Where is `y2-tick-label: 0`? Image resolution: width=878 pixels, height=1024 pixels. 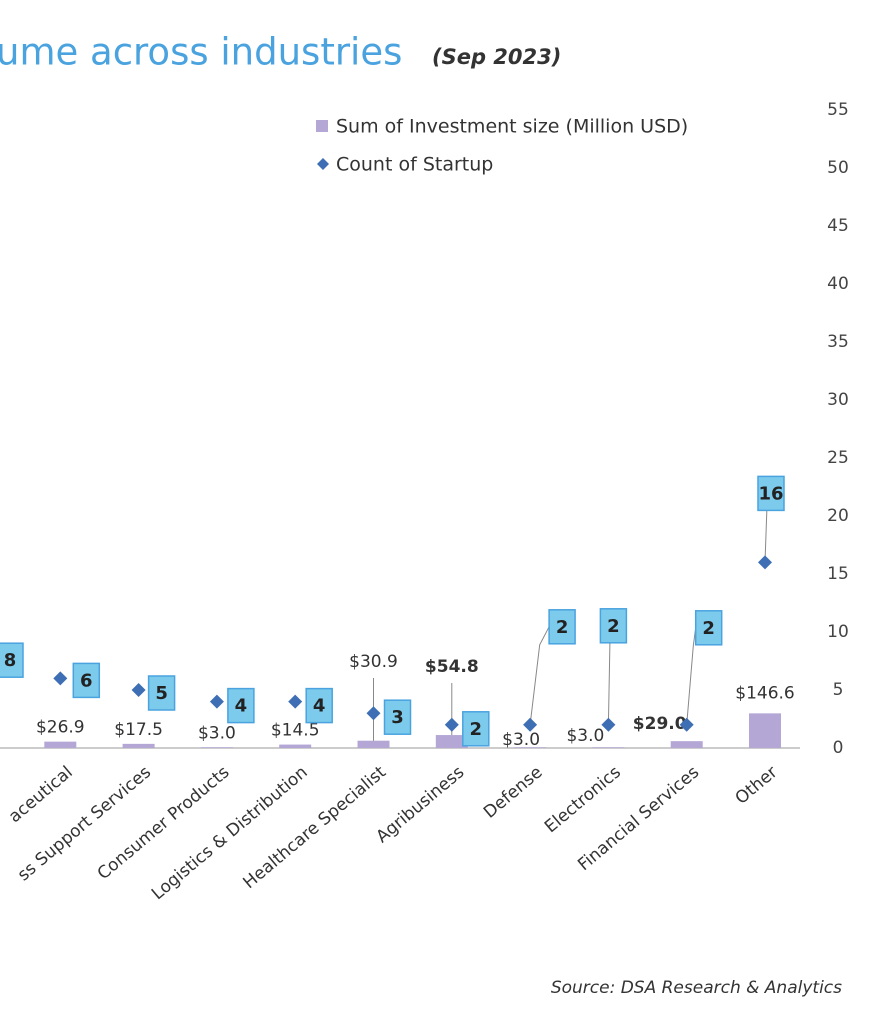 y2-tick-label: 0 is located at coordinates (838, 748).